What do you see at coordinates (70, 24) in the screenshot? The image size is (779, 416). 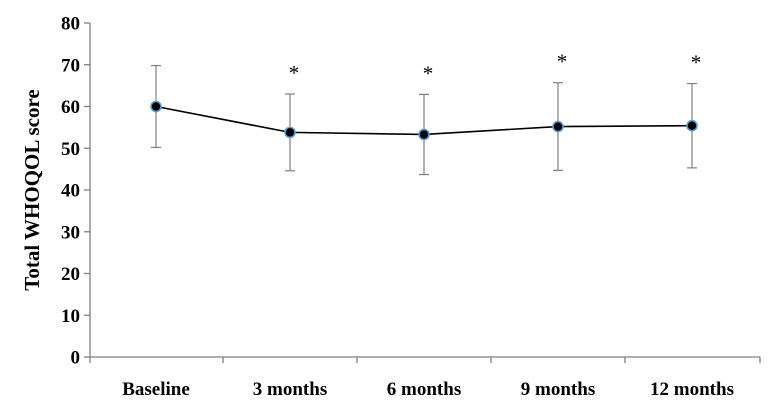 I see `y-tick-label: 80` at bounding box center [70, 24].